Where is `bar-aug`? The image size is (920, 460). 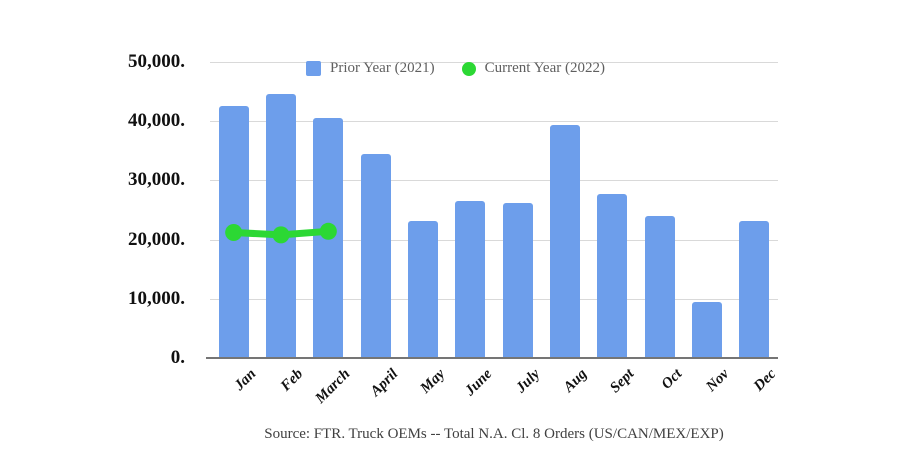 bar-aug is located at coordinates (565, 241).